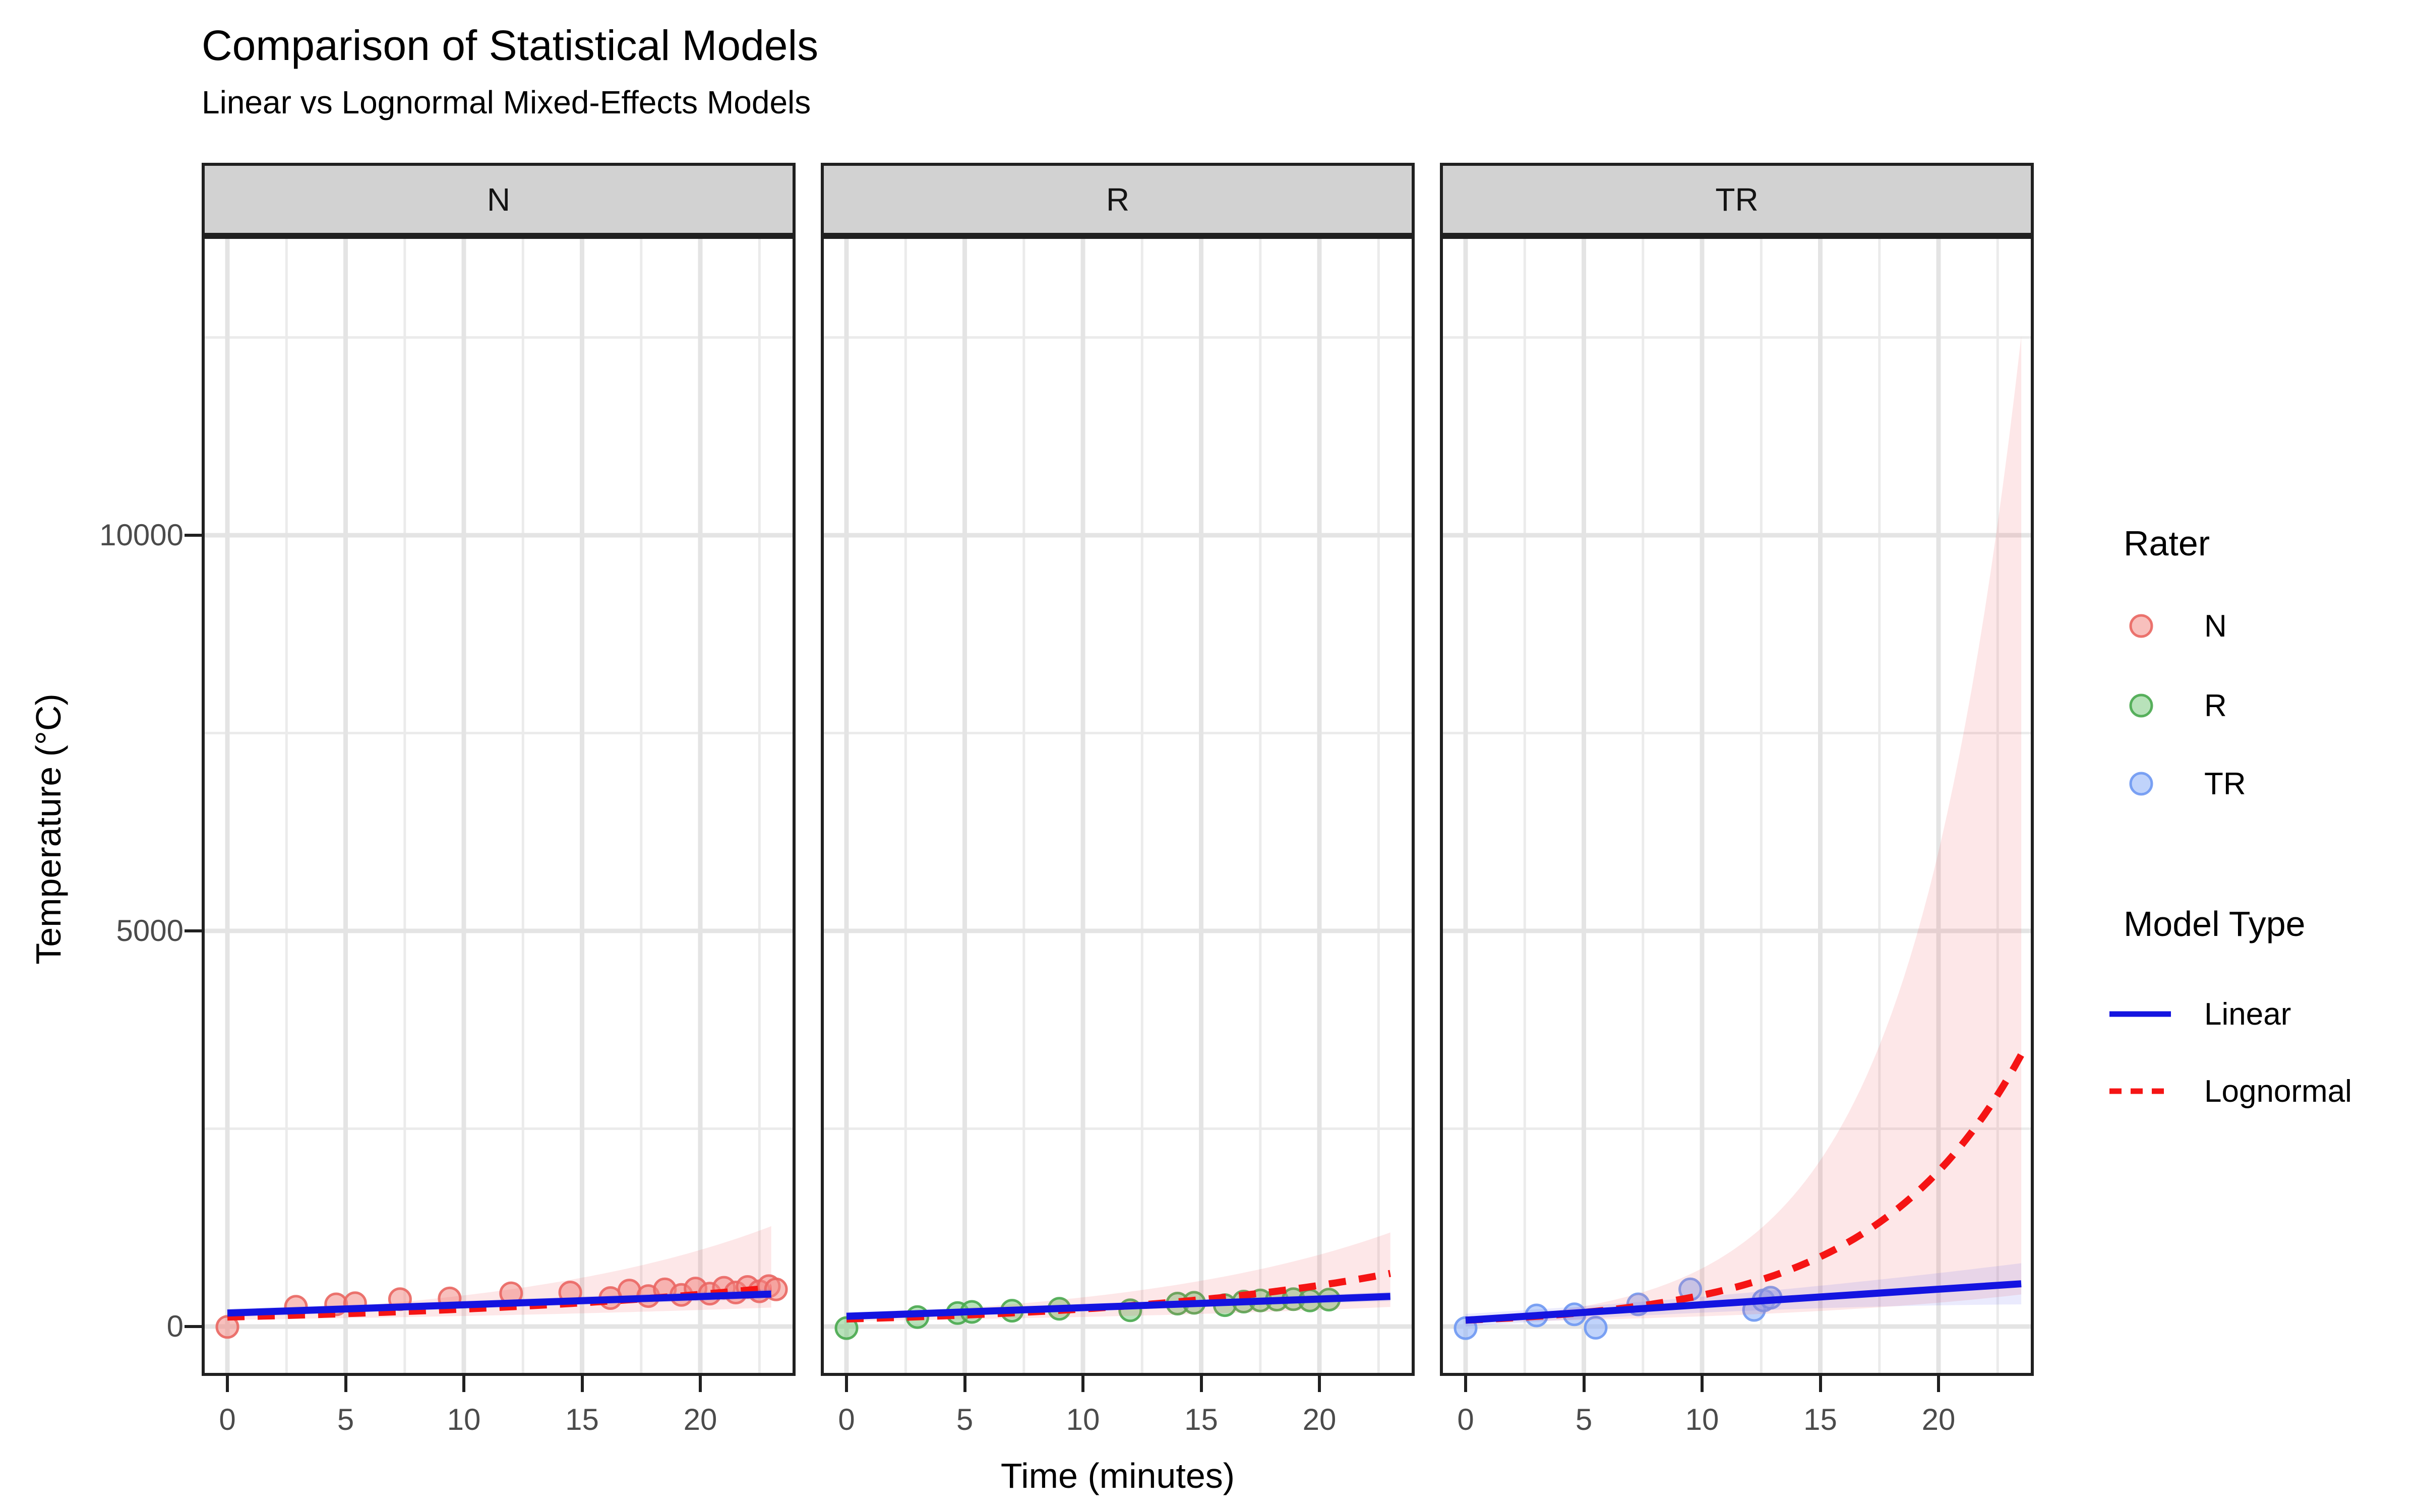 This screenshot has width=2420, height=1512. I want to click on y-tick-label: 10000, so click(141, 535).